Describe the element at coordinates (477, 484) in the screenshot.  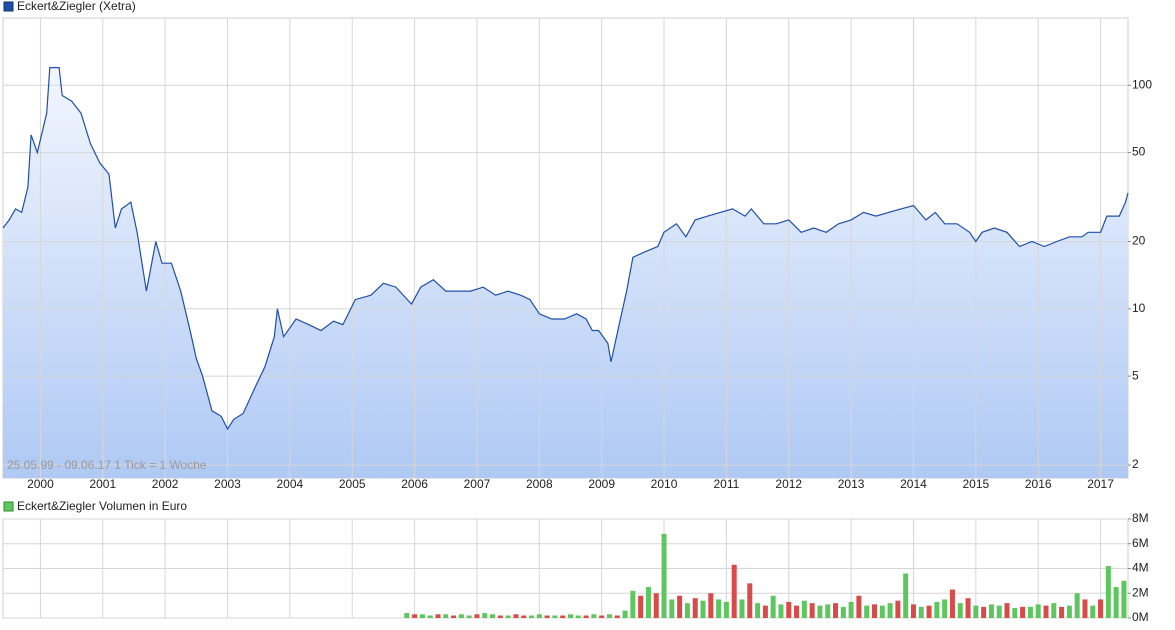
I see `x-tick-label: 2007` at that location.